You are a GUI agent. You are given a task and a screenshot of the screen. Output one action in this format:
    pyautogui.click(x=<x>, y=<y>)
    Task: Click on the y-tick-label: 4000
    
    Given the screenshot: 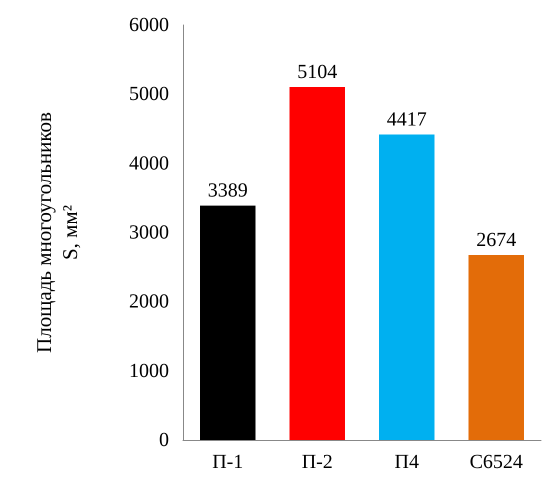 What is the action you would take?
    pyautogui.click(x=149, y=163)
    